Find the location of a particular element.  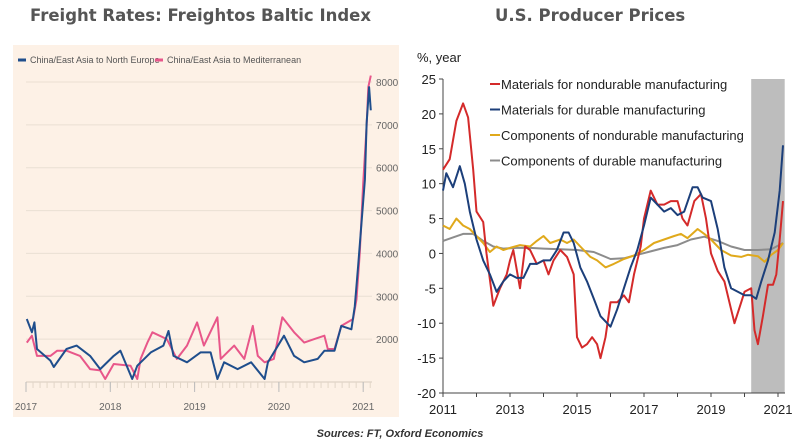

y-tick-label: 6000 is located at coordinates (387, 169).